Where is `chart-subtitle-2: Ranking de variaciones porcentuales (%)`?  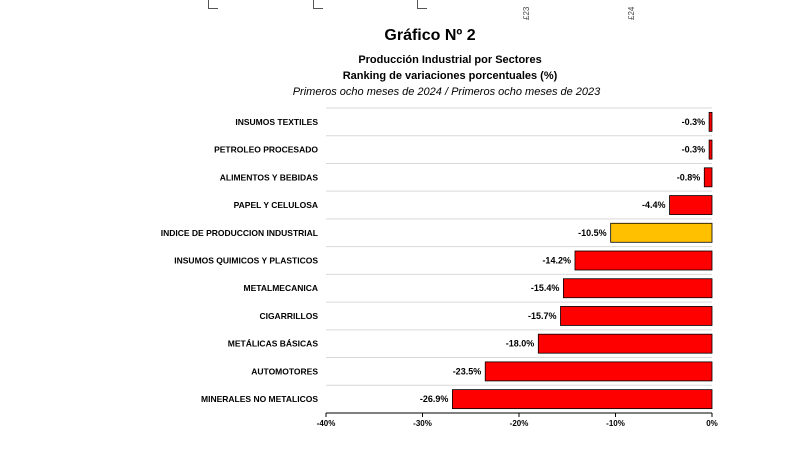
chart-subtitle-2: Ranking de variaciones porcentuales (%) is located at coordinates (450, 76).